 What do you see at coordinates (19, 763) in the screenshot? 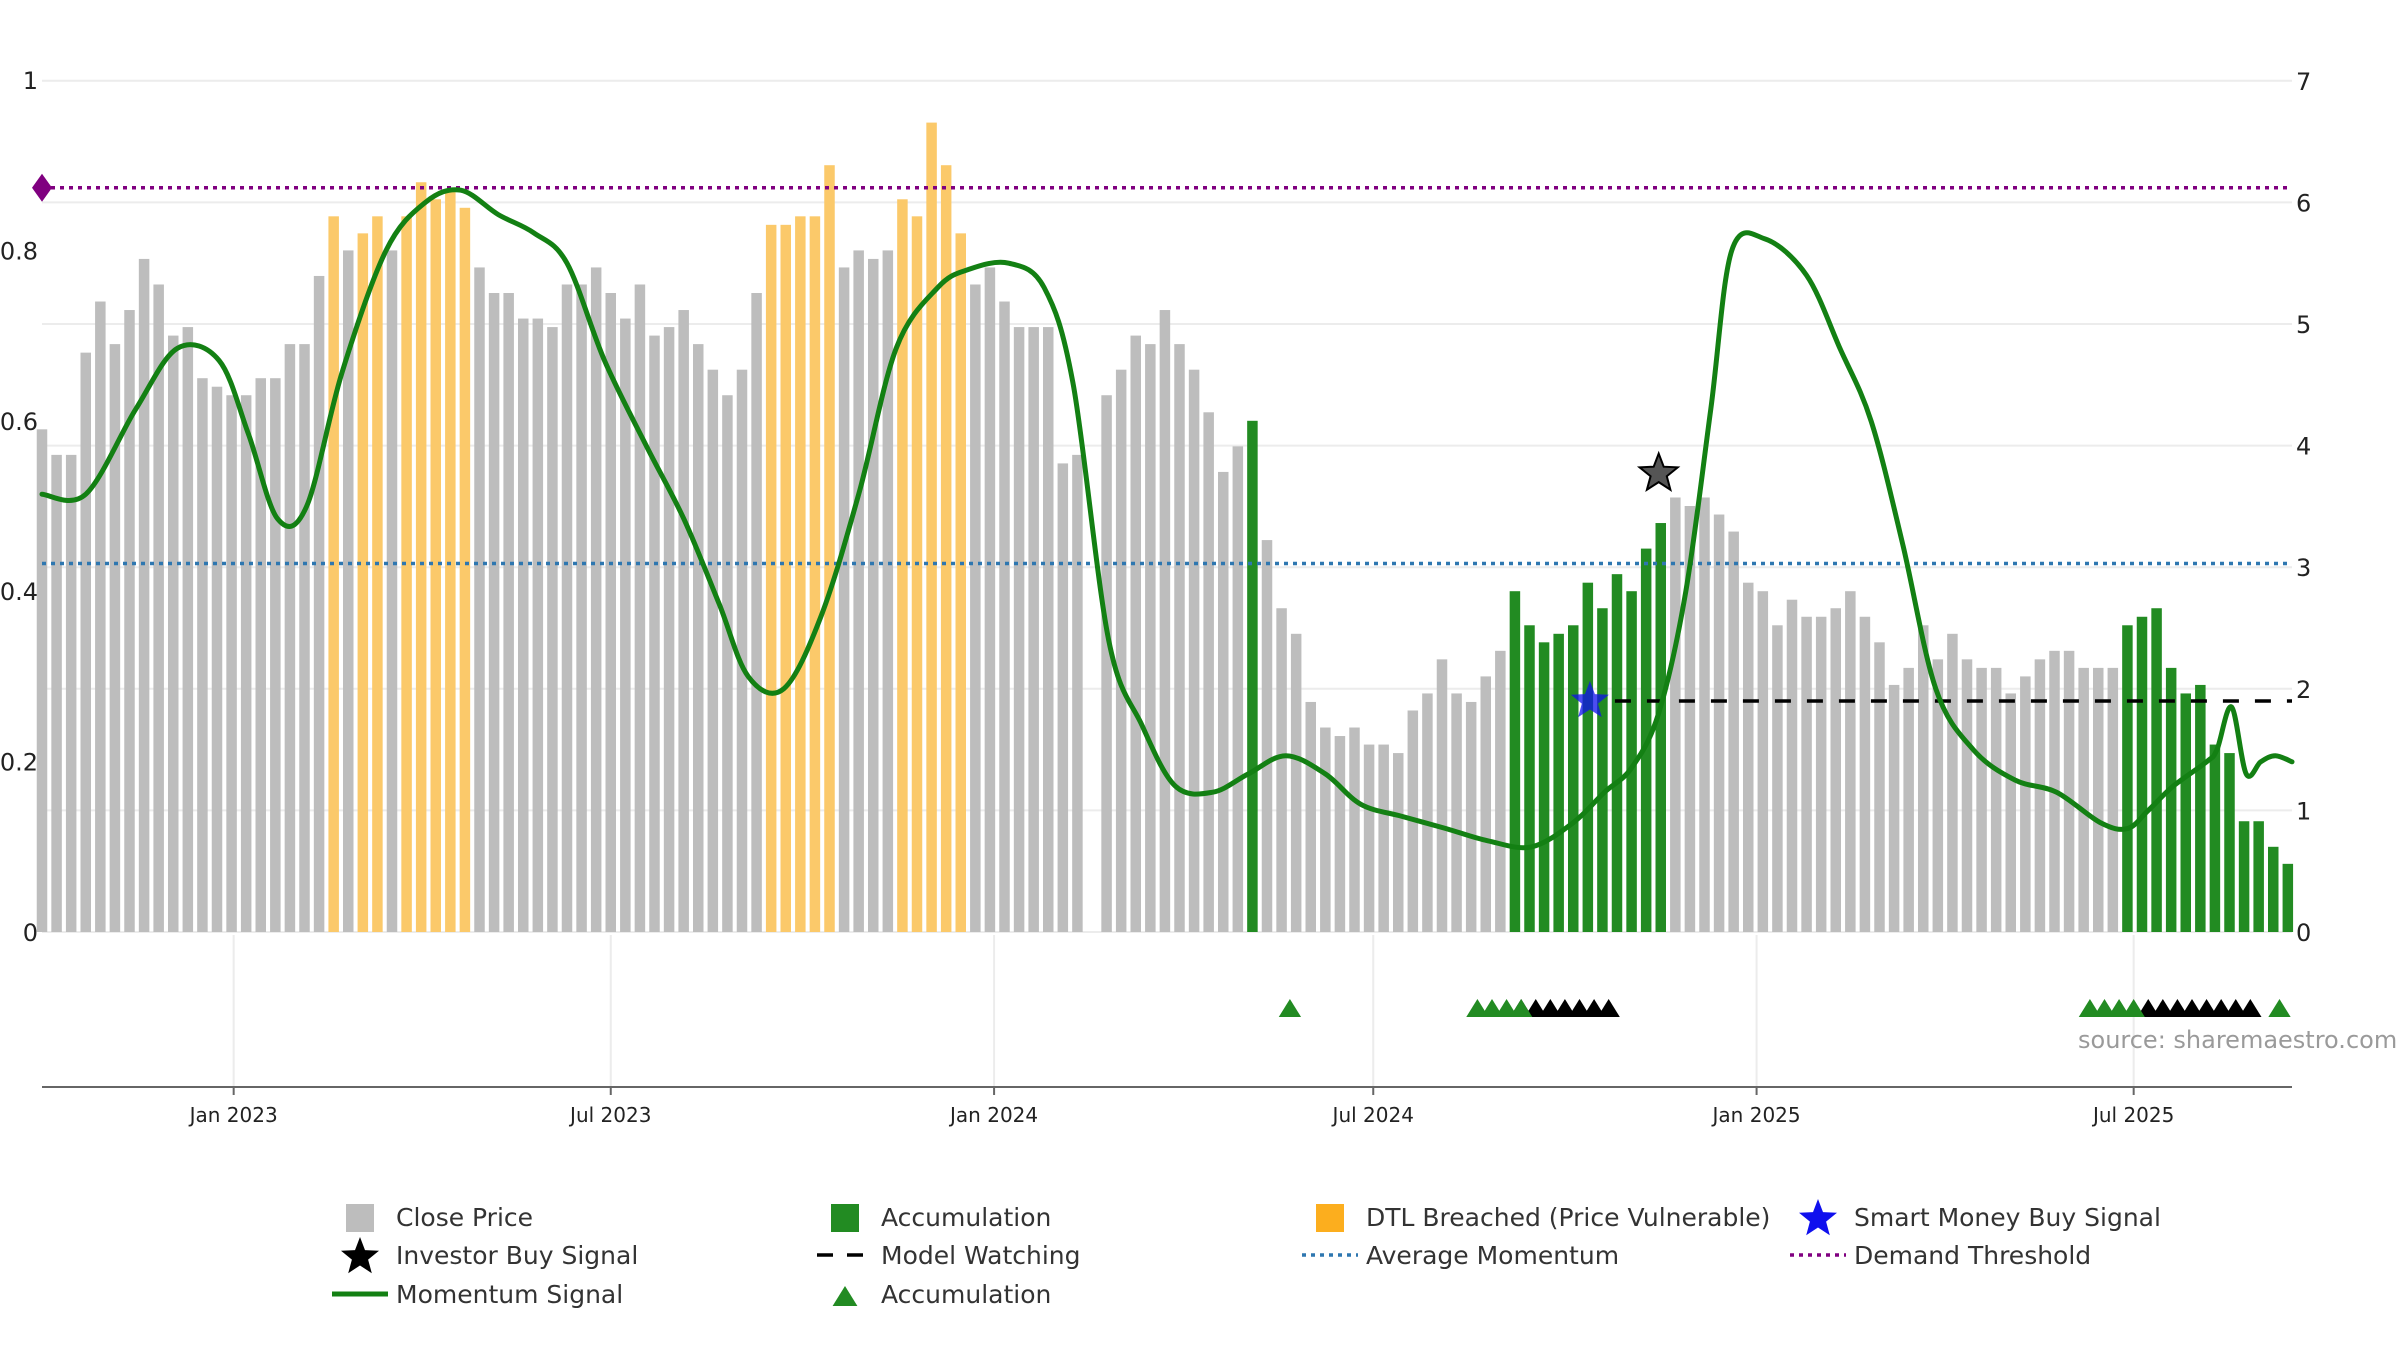
I see `left-tick-label: 0.2` at bounding box center [19, 763].